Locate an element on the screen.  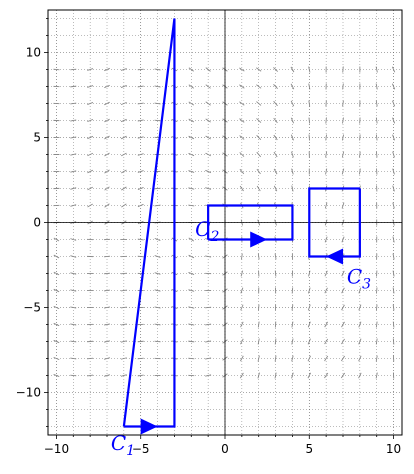
x-tick-label: 0 is located at coordinates (225, 449).